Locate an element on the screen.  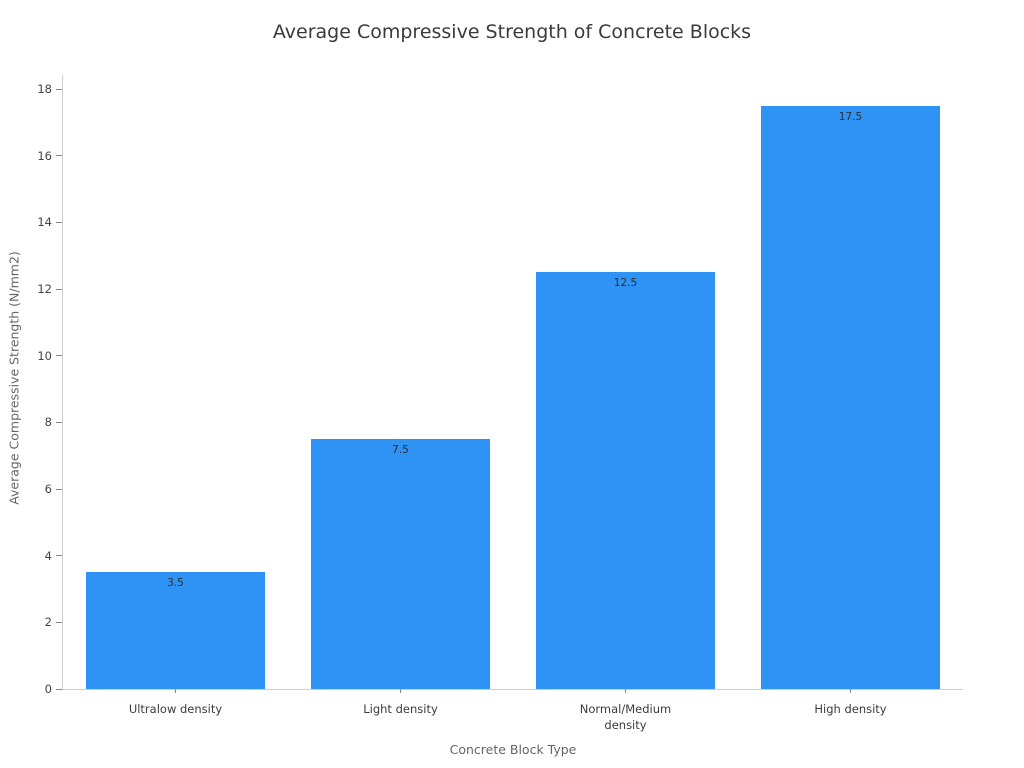
y-tick-label: 18 is located at coordinates (44, 89).